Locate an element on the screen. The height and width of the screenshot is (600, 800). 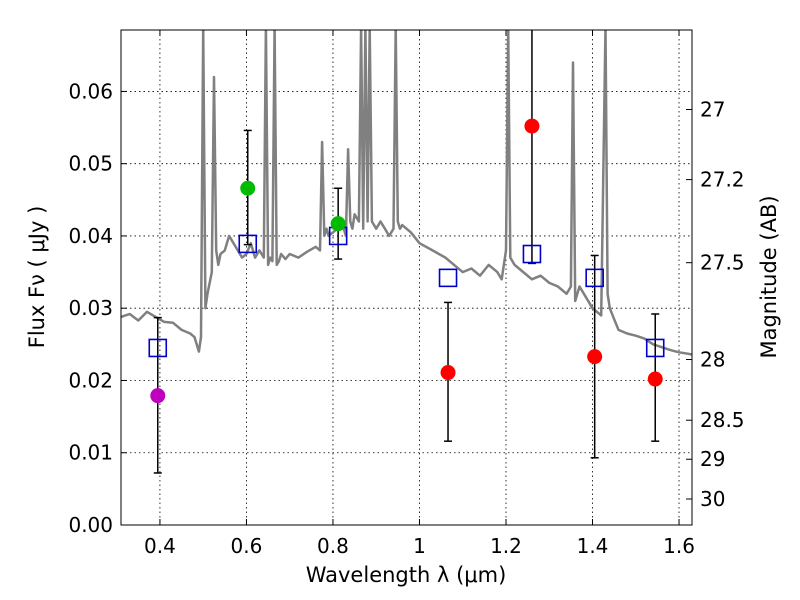
magnitude-tick-label: 28 is located at coordinates (712, 360).